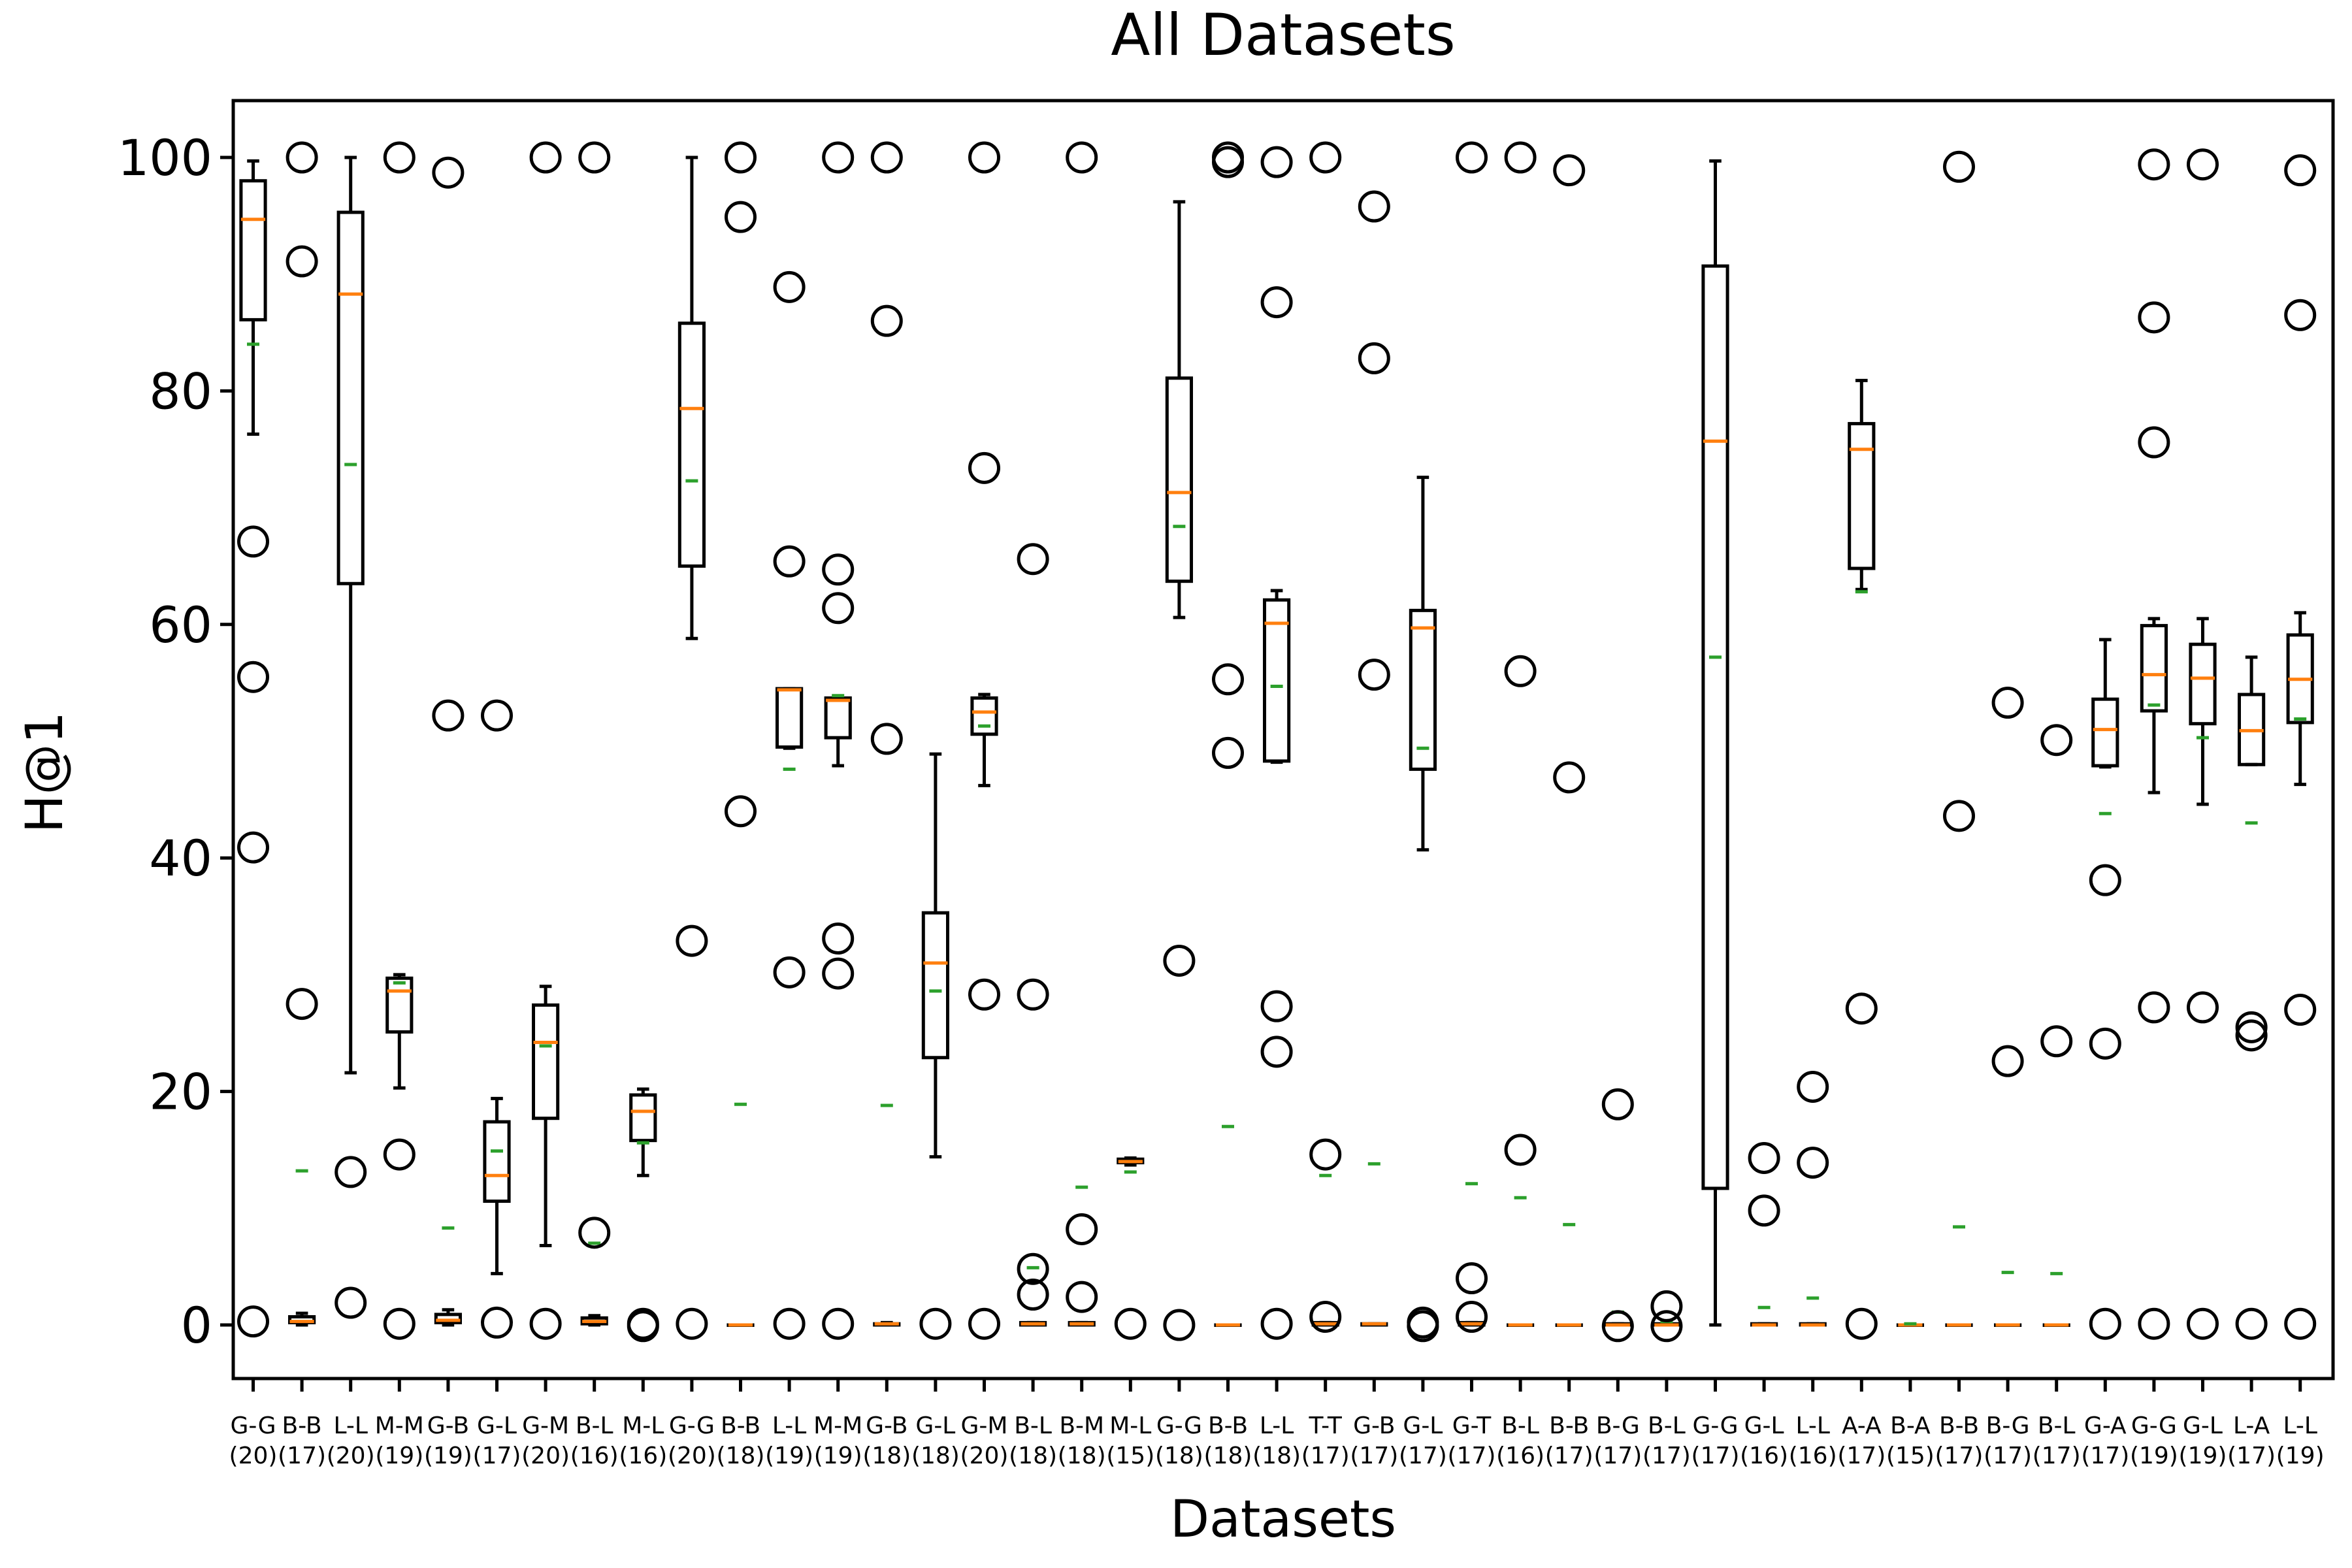  What do you see at coordinates (1130, 1426) in the screenshot?
I see `x-tick-label: M-L` at bounding box center [1130, 1426].